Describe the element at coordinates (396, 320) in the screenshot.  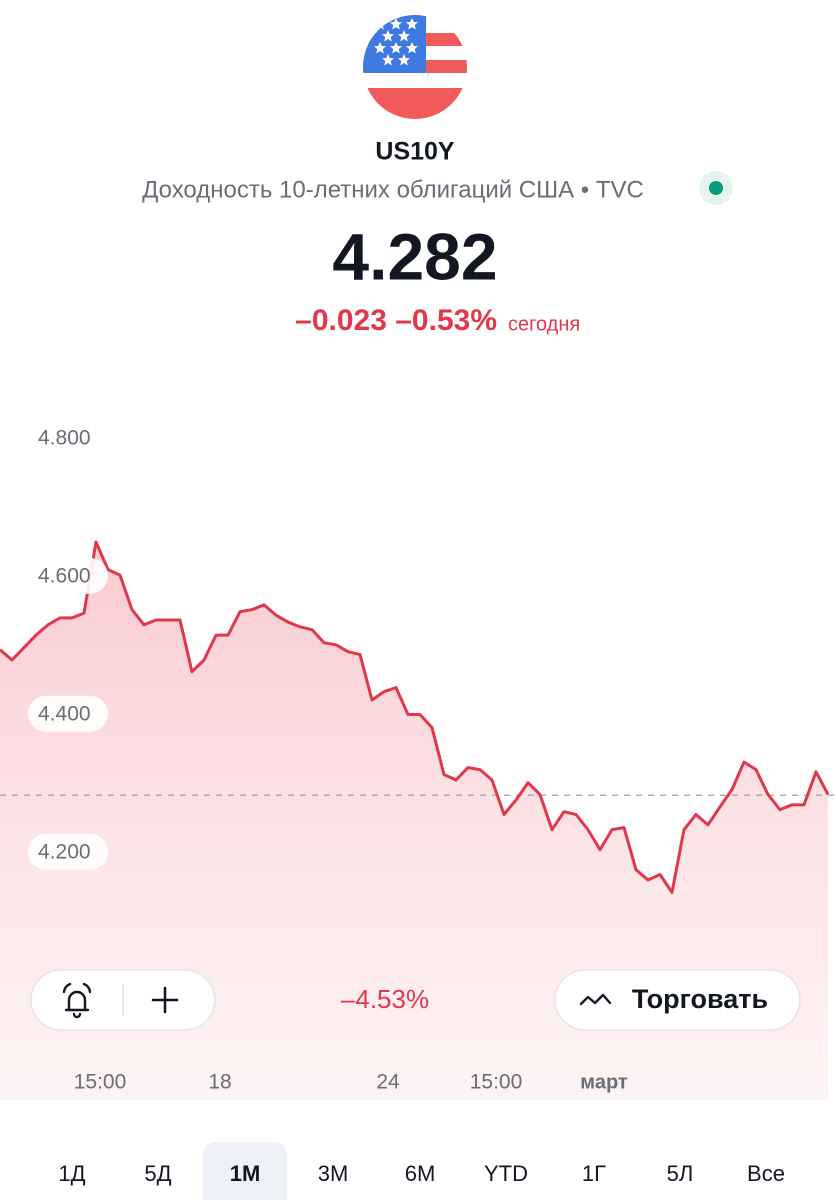
I see `price-change: –0.023 –0.53%` at that location.